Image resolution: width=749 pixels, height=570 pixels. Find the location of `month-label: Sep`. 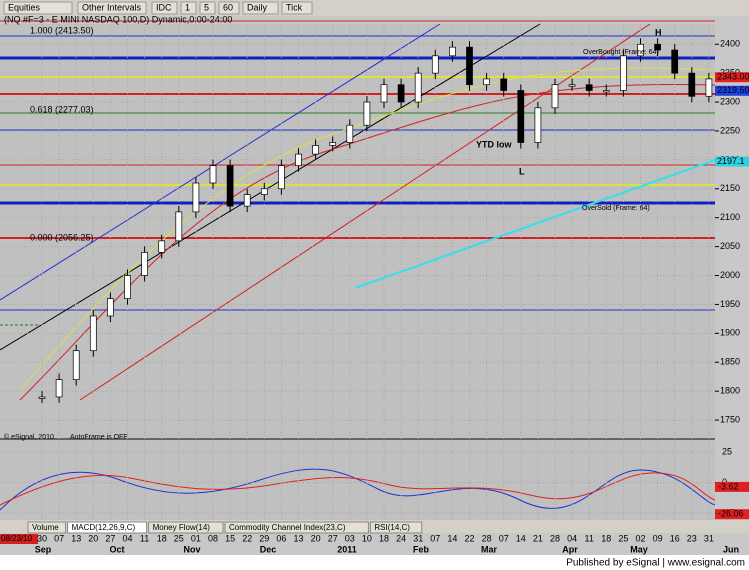

month-label: Sep is located at coordinates (43, 549).